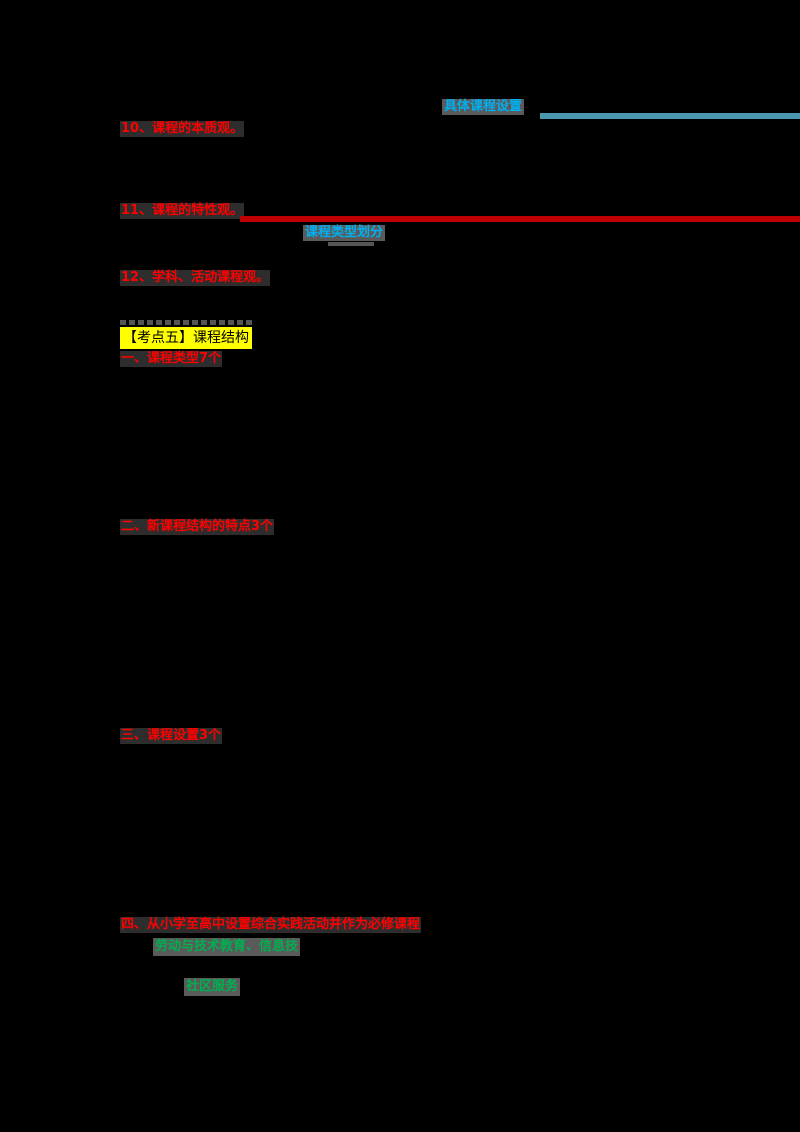 The image size is (800, 1132). I want to click on faint-text-row, so click(187, 322).